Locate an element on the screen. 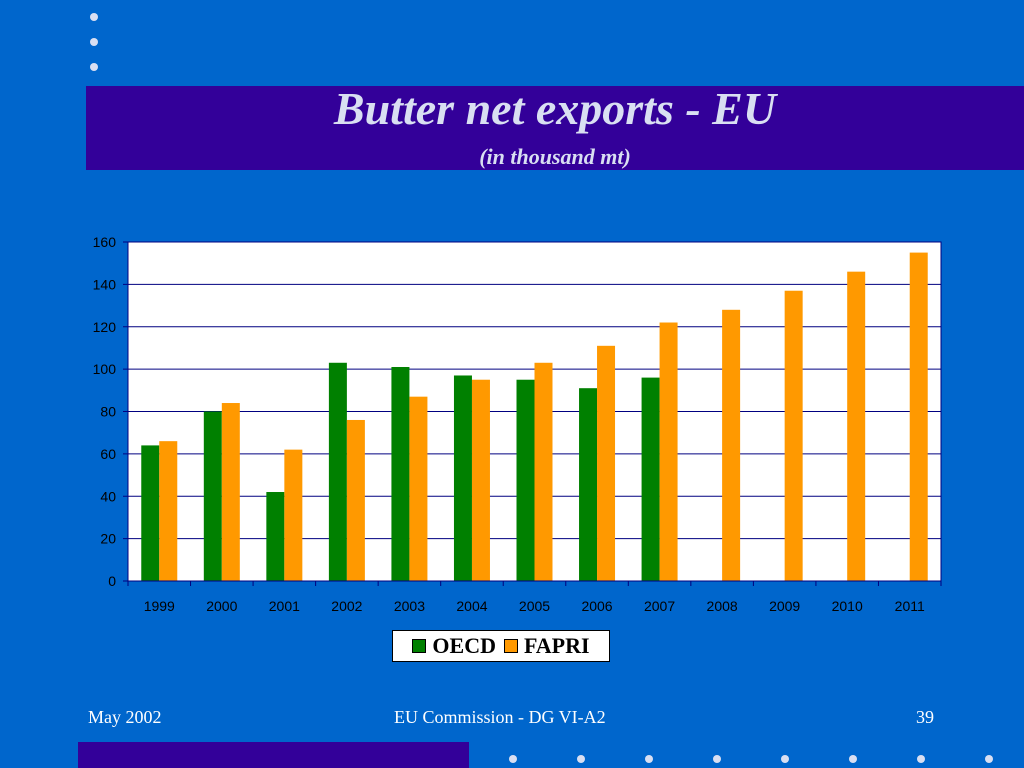 This screenshot has width=1024, height=768. y-tick-label: 80 is located at coordinates (108, 412).